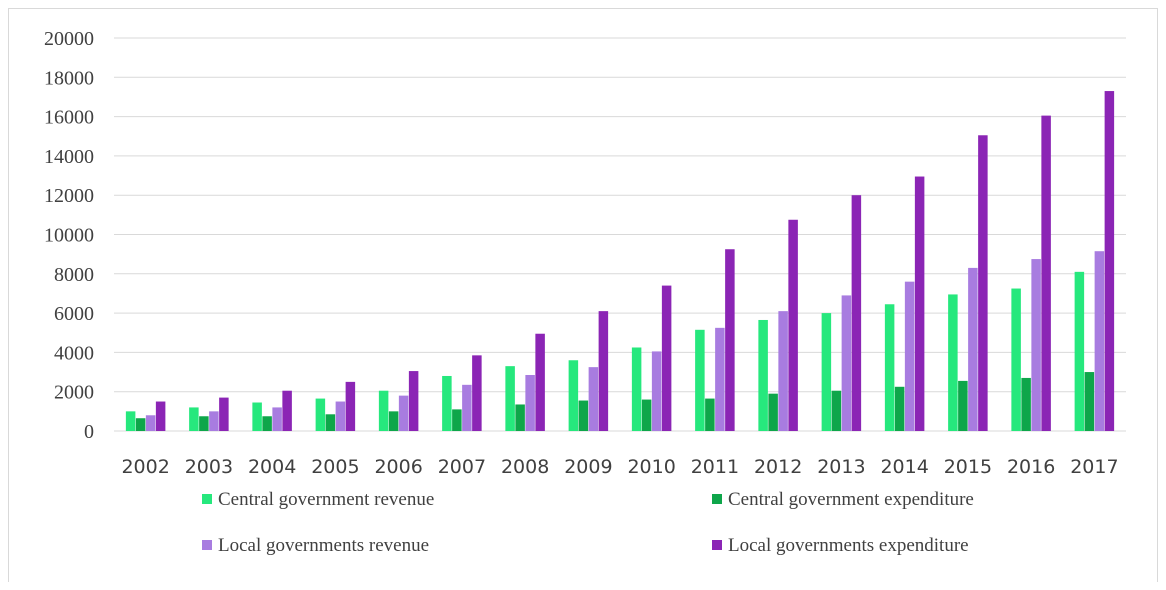 The image size is (1166, 590). I want to click on legend-label: Local governments expenditure, so click(848, 545).